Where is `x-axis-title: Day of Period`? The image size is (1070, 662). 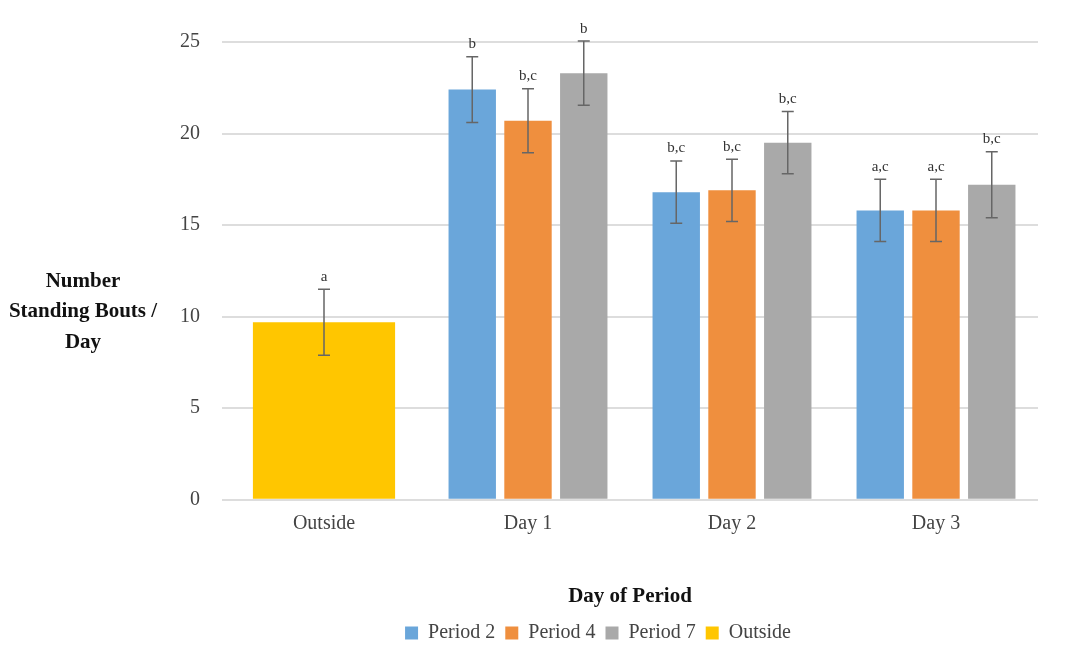
x-axis-title: Day of Period is located at coordinates (630, 594).